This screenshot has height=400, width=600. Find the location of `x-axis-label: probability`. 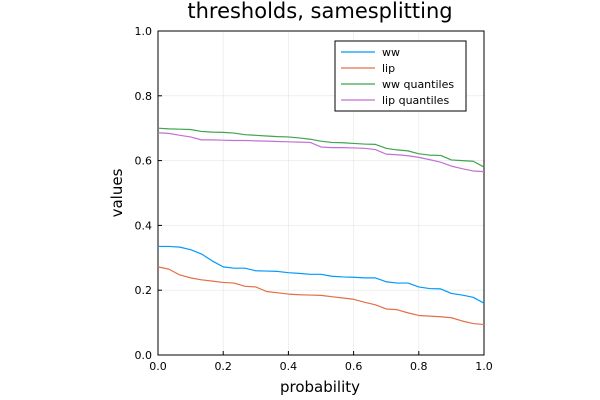

x-axis-label: probability is located at coordinates (320, 387).